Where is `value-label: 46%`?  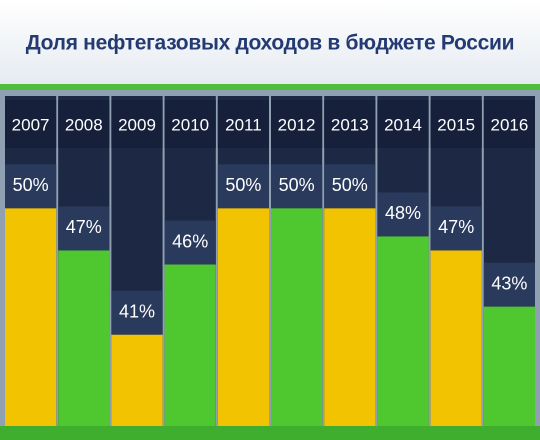
value-label: 46% is located at coordinates (190, 241).